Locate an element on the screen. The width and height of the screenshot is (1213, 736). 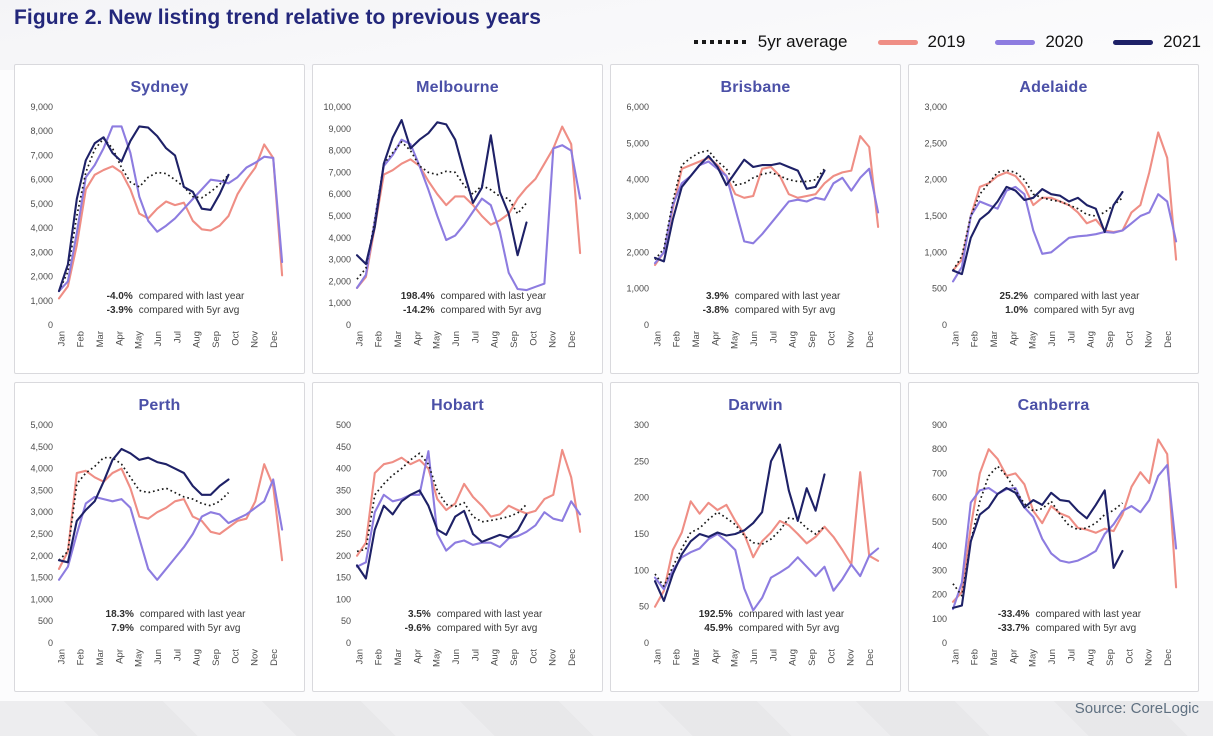
y-tick-label: 400 is located at coordinates (343, 469).